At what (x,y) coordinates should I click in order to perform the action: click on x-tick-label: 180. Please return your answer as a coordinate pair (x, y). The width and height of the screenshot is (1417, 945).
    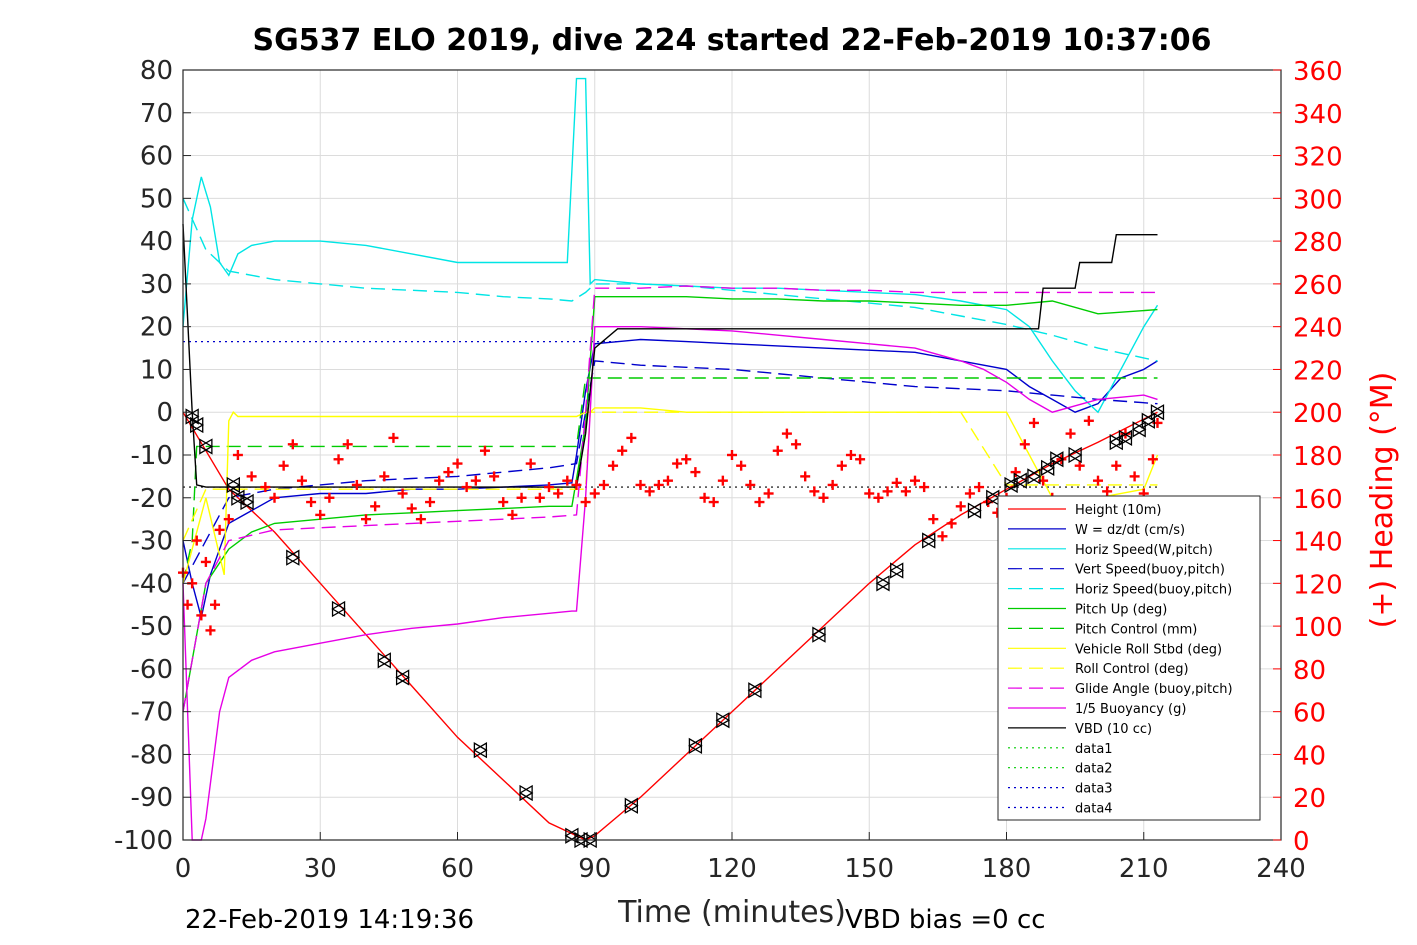
    Looking at the image, I should click on (1007, 869).